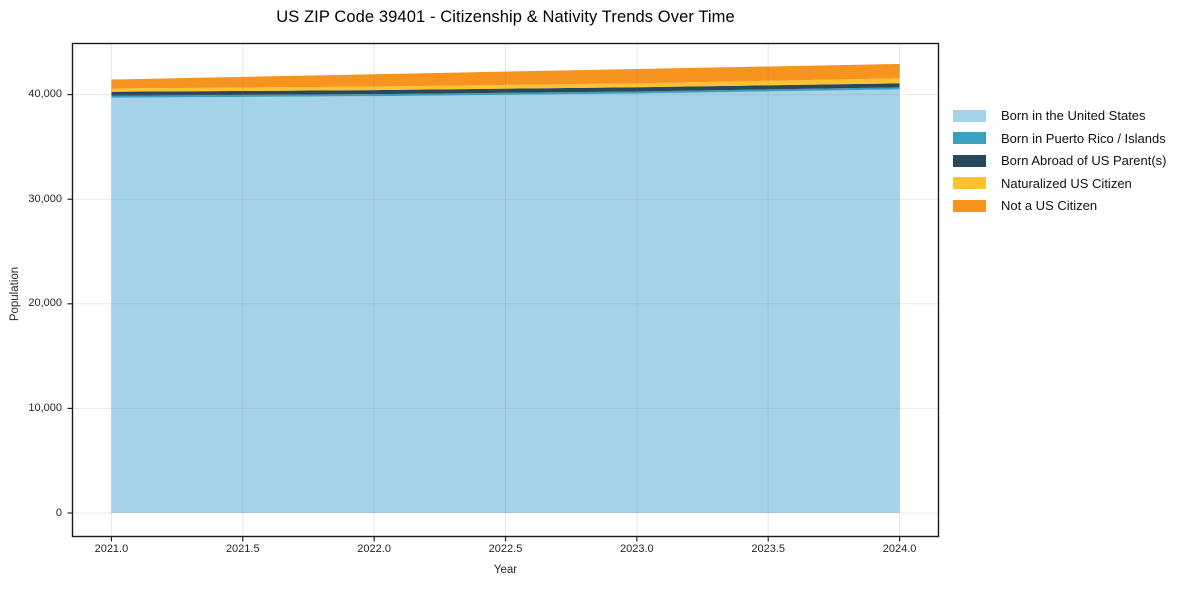  Describe the element at coordinates (45, 94) in the screenshot. I see `y-tick-label: 40,000` at that location.